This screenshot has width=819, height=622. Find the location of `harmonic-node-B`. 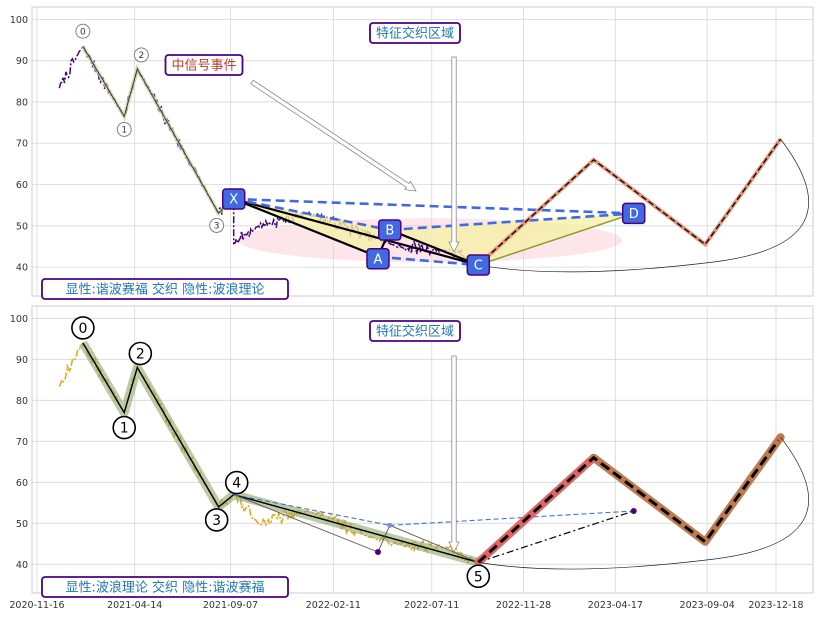

harmonic-node-B is located at coordinates (390, 230).